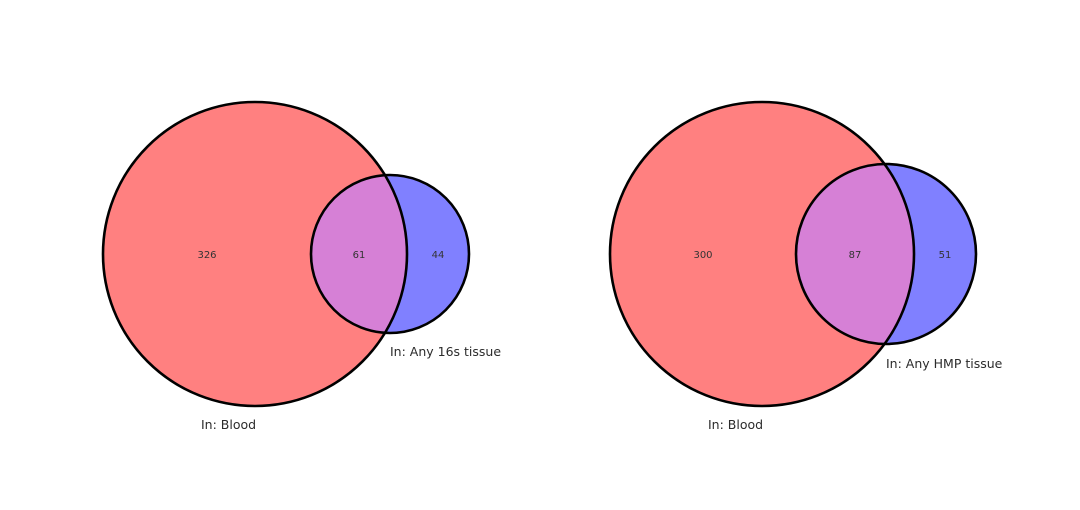 The image size is (1080, 510). I want to click on label-16s-tissue: In: Any 16s tissue, so click(445, 351).